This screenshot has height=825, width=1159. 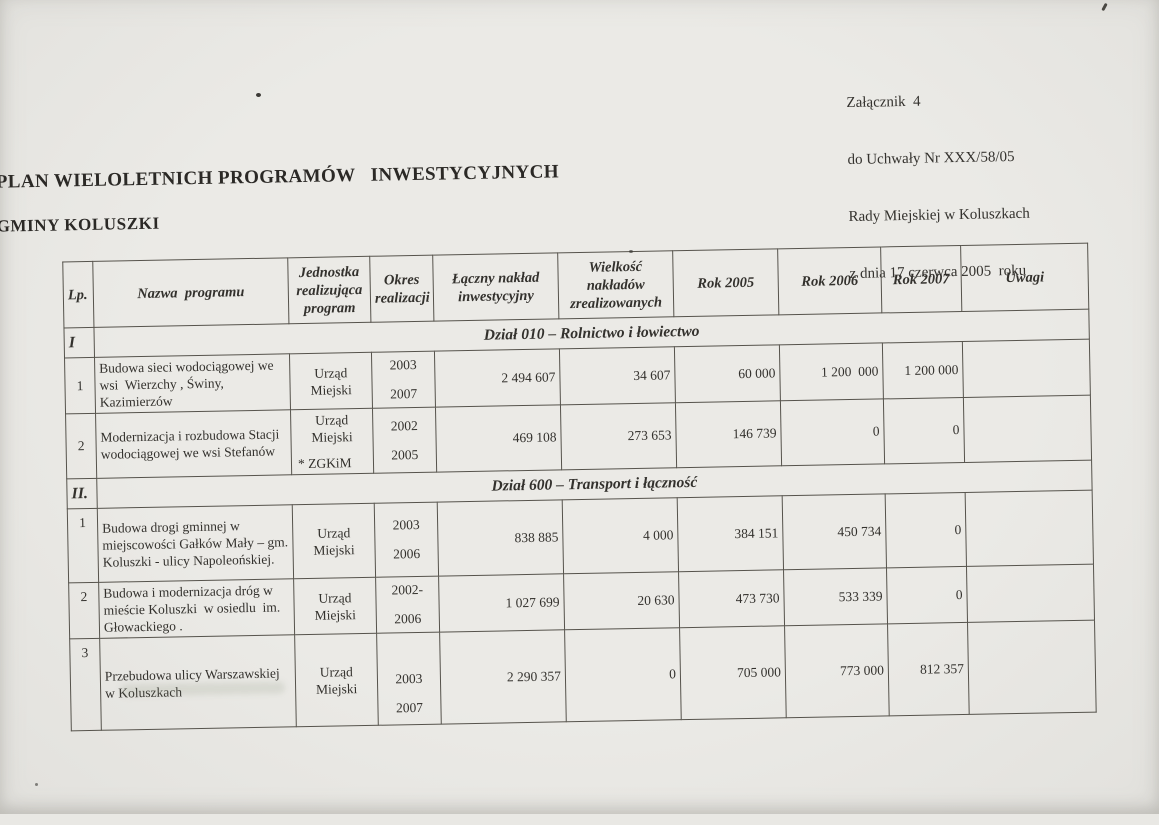 What do you see at coordinates (834, 531) in the screenshot?
I see `cell-rok-2006: 450 734` at bounding box center [834, 531].